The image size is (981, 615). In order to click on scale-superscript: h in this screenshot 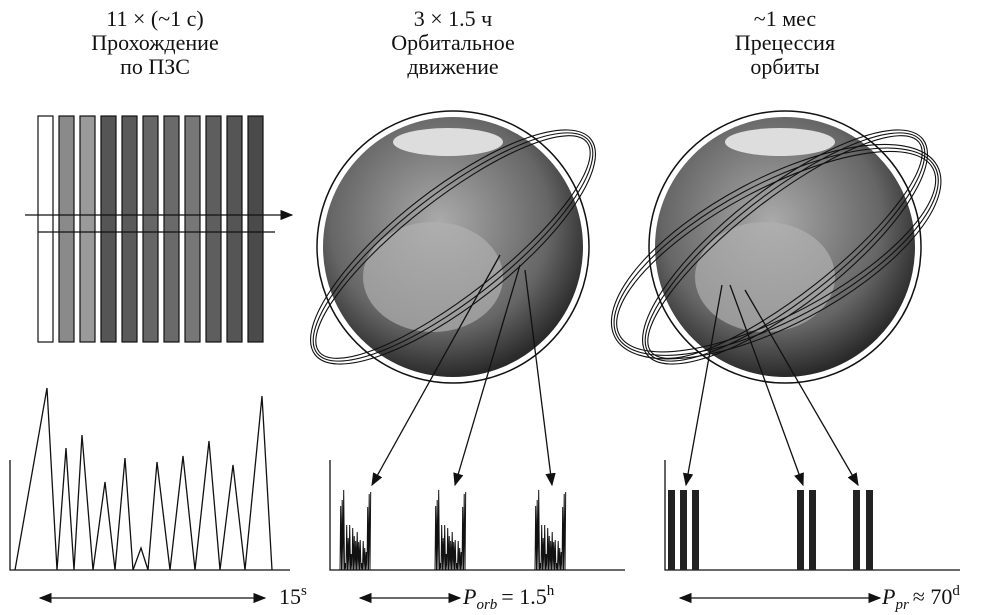, I will do `click(551, 591)`.